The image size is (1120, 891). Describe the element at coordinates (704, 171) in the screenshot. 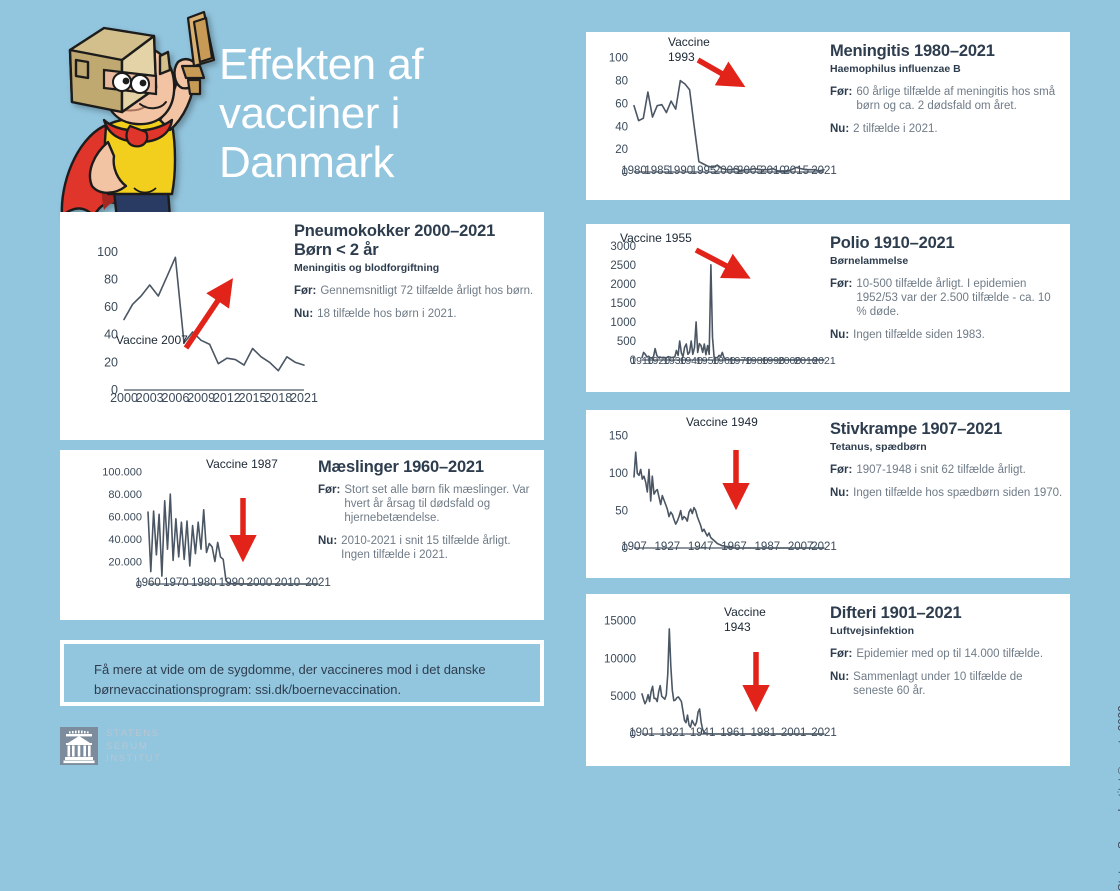

I see `x-tick-meningitis: 1995` at that location.